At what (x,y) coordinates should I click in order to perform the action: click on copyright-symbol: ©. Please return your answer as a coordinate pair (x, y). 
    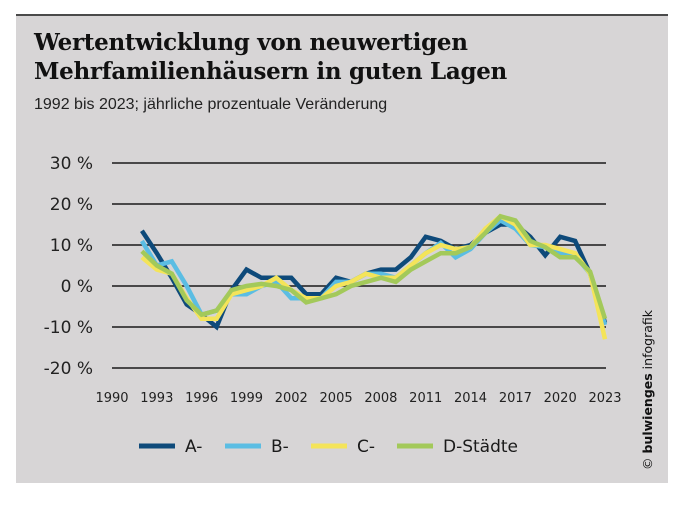
    Looking at the image, I should click on (647, 464).